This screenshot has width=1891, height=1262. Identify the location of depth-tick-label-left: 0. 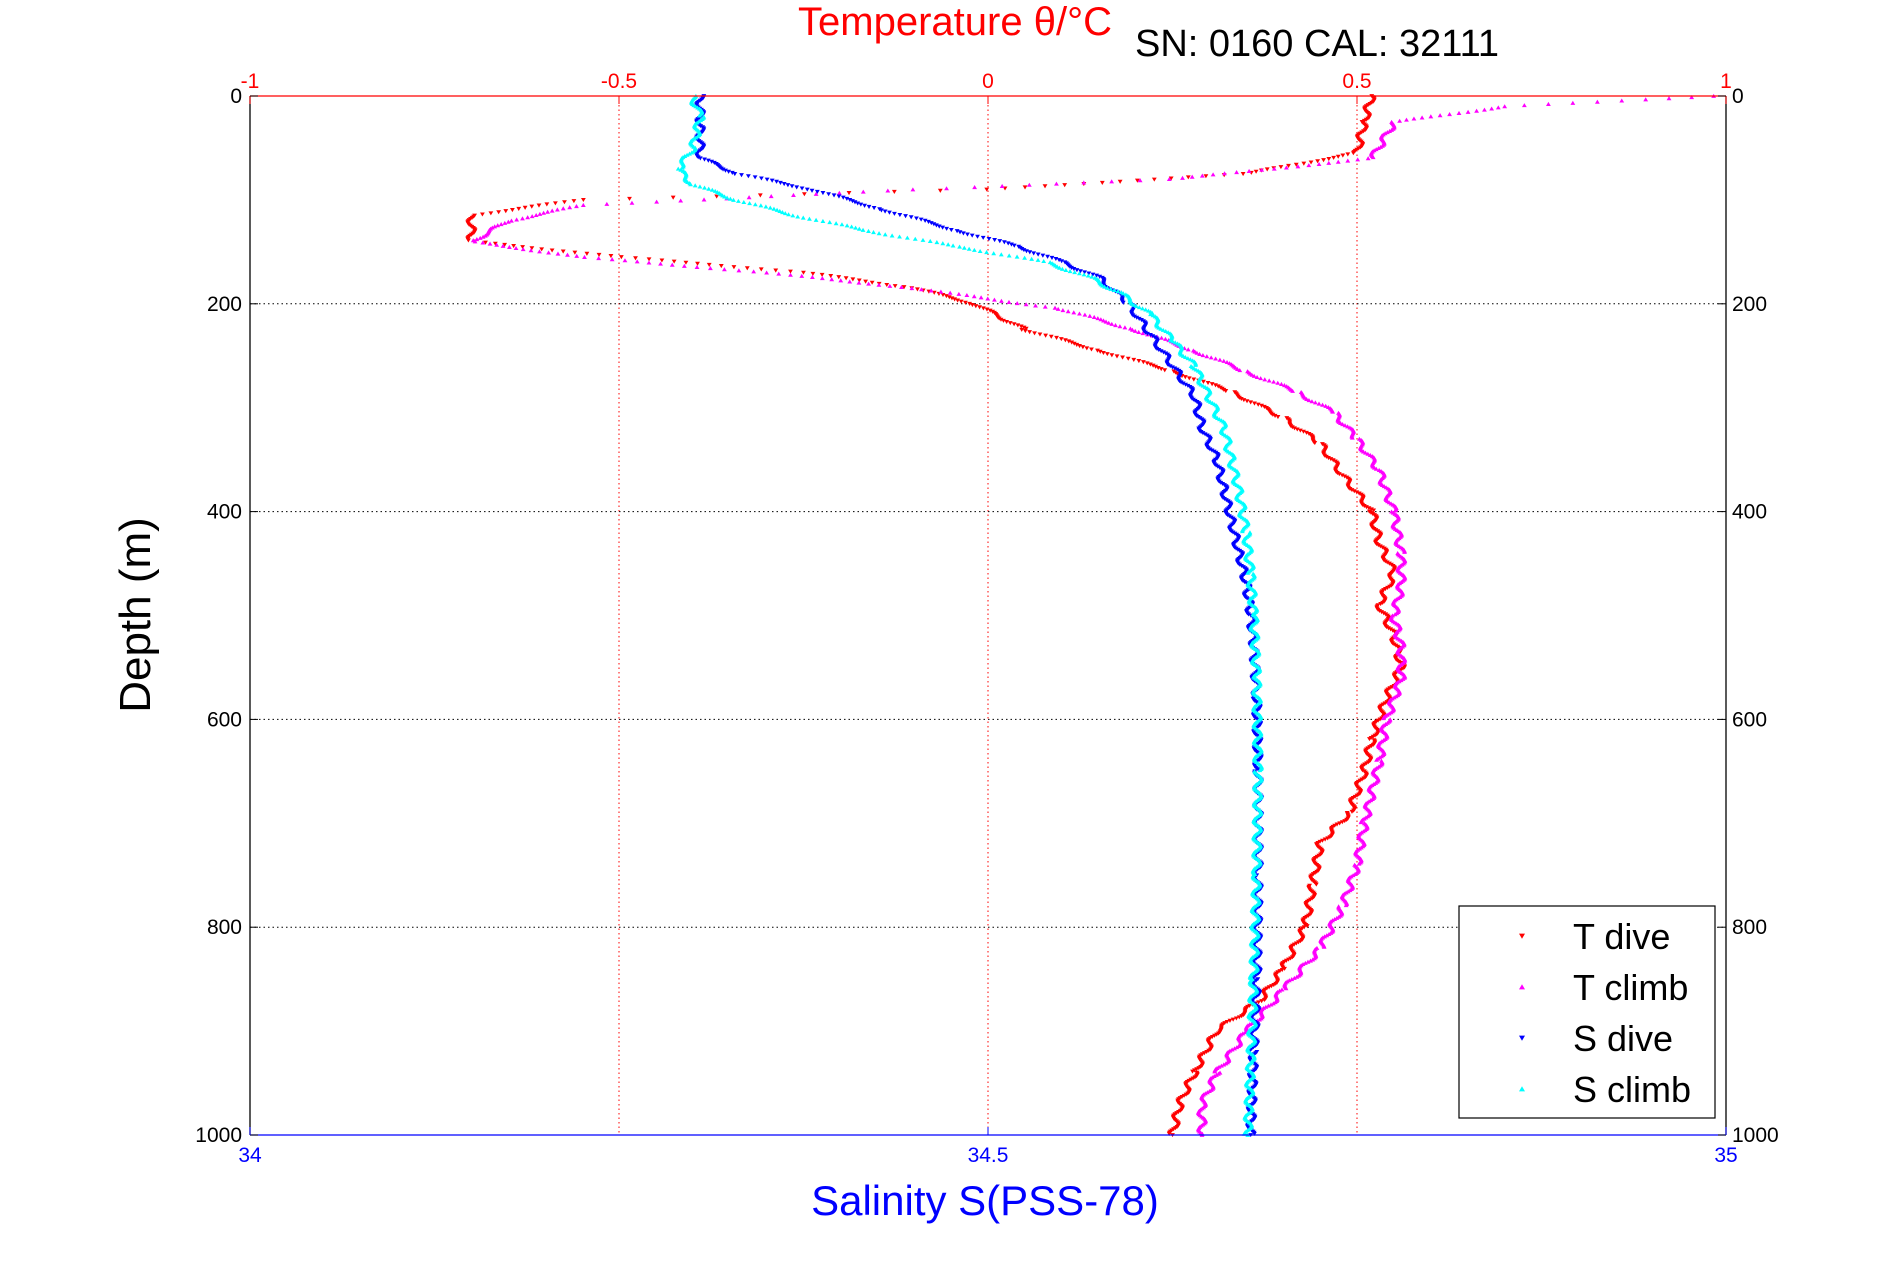
(236, 96).